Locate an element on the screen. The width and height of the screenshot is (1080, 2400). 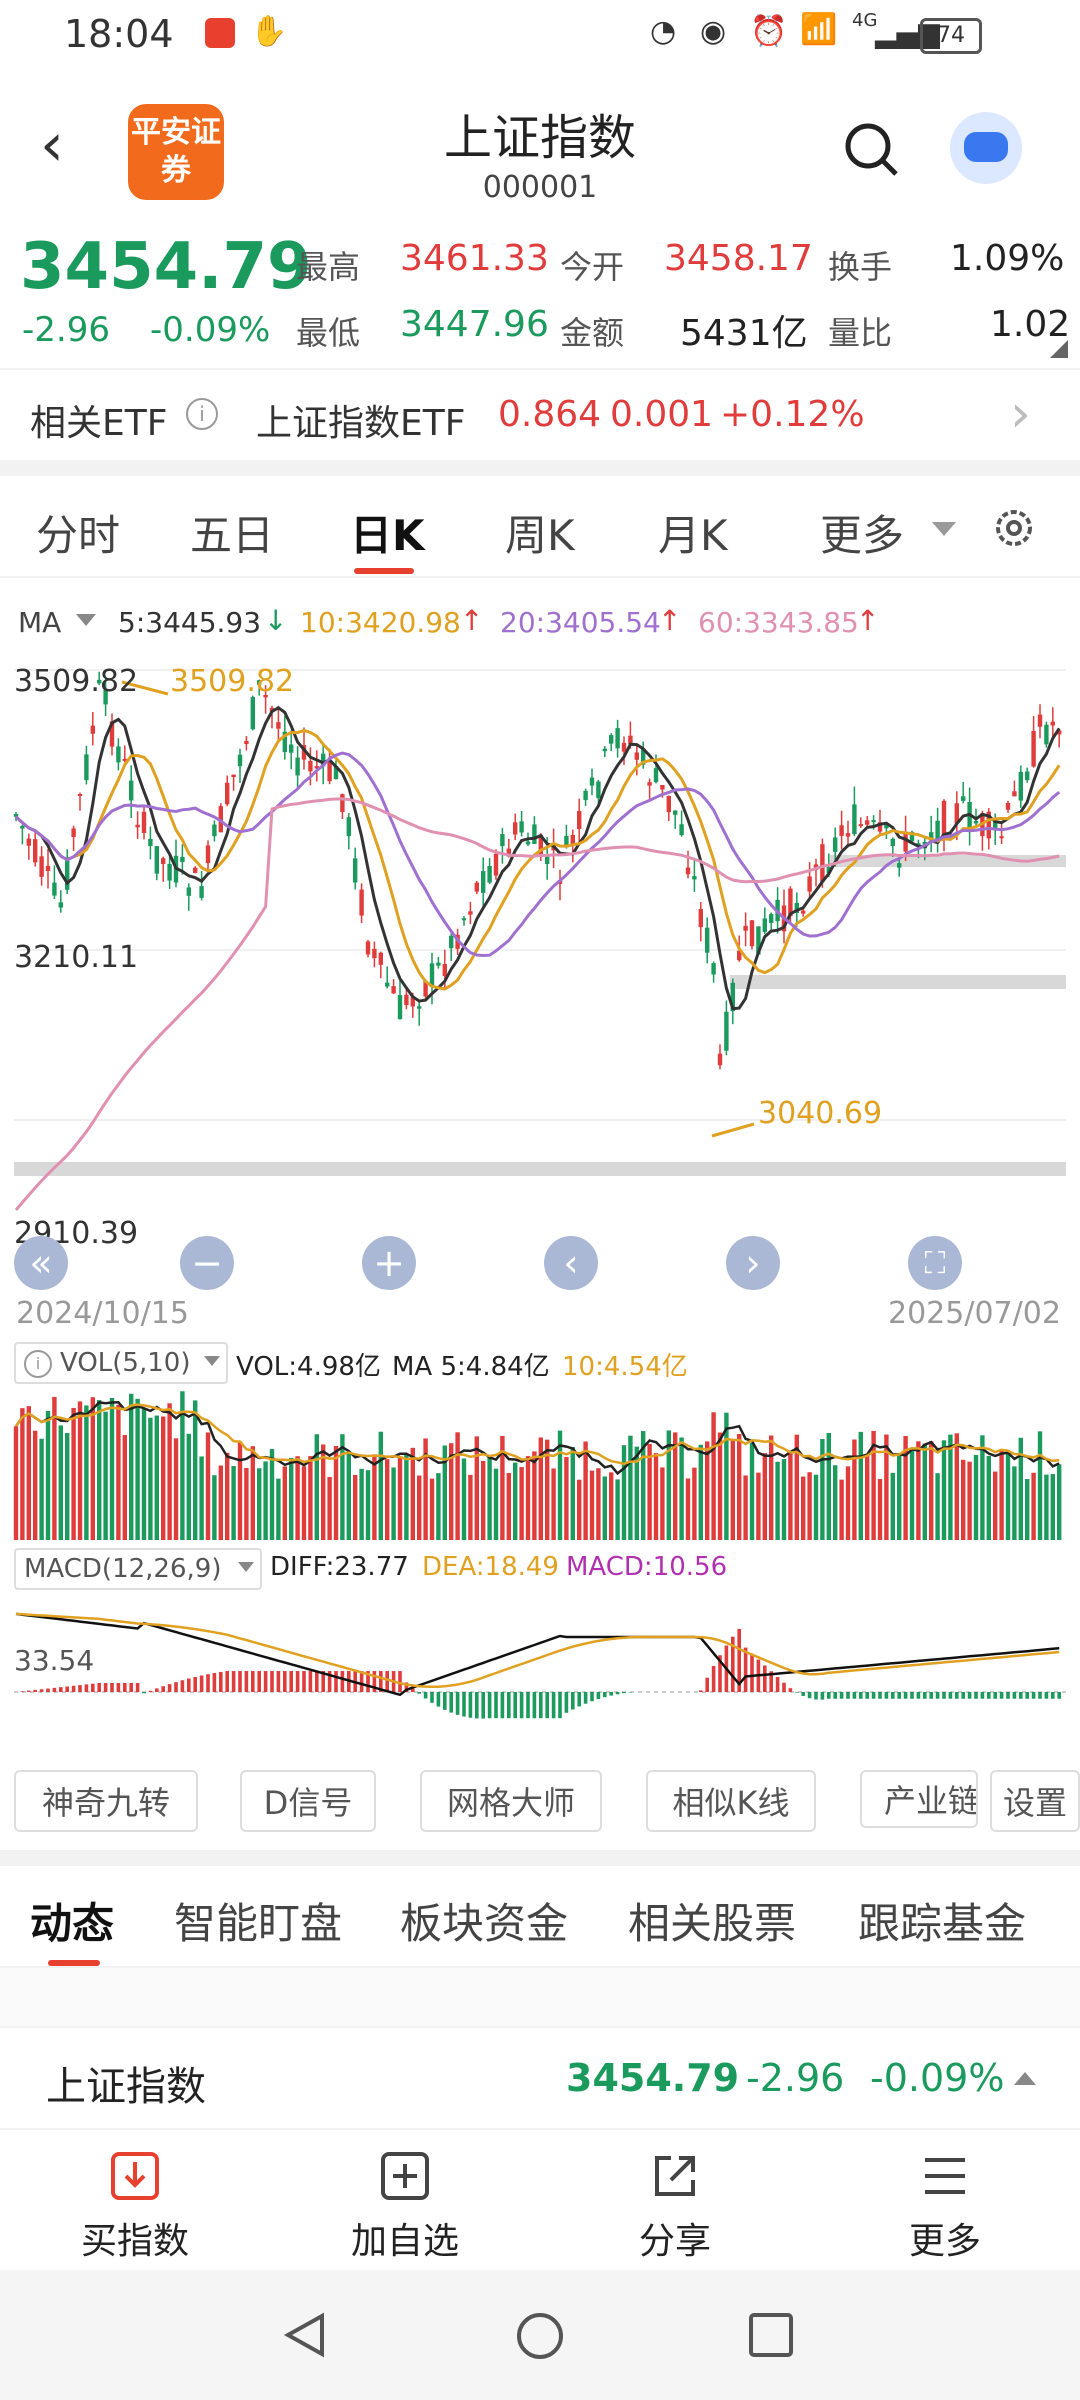
zoom-in-button: + is located at coordinates (389, 1263).